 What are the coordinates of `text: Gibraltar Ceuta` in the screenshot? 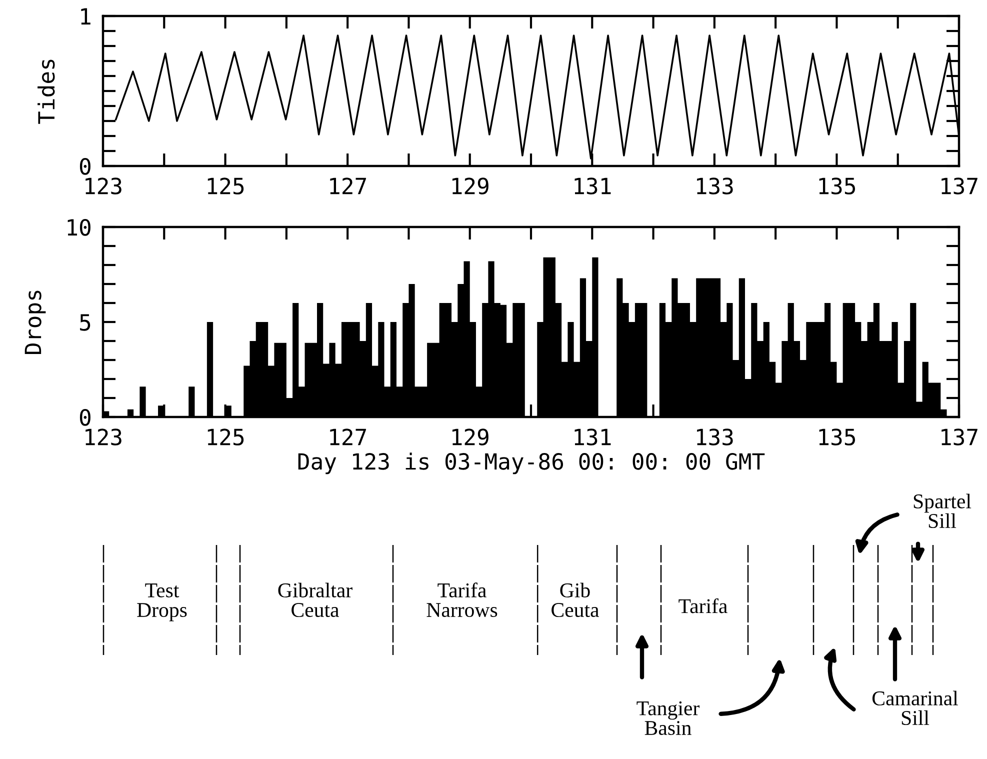 It's located at (315, 600).